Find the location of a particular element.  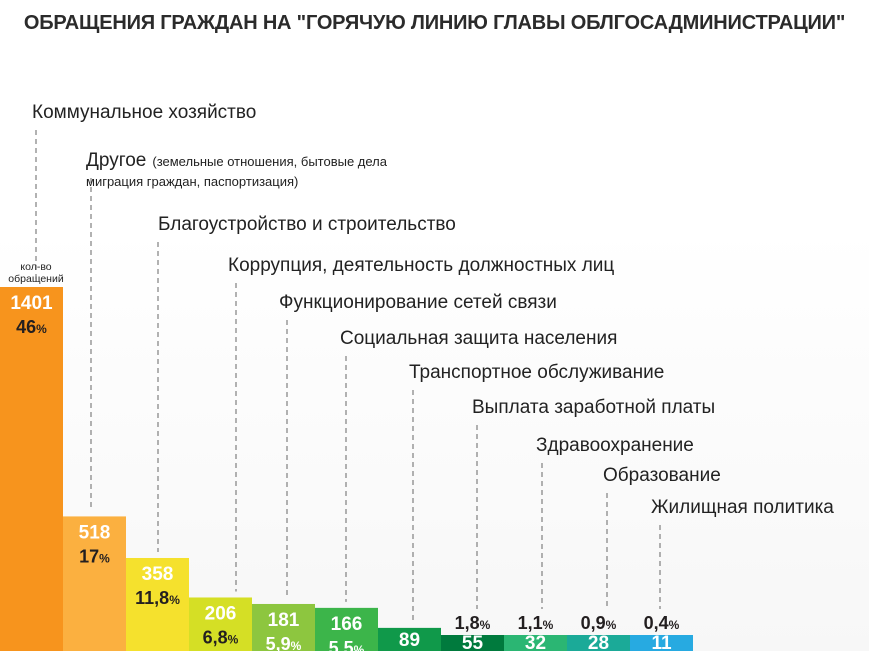

category-label-7: Транспортное обслуживание is located at coordinates (536, 372).